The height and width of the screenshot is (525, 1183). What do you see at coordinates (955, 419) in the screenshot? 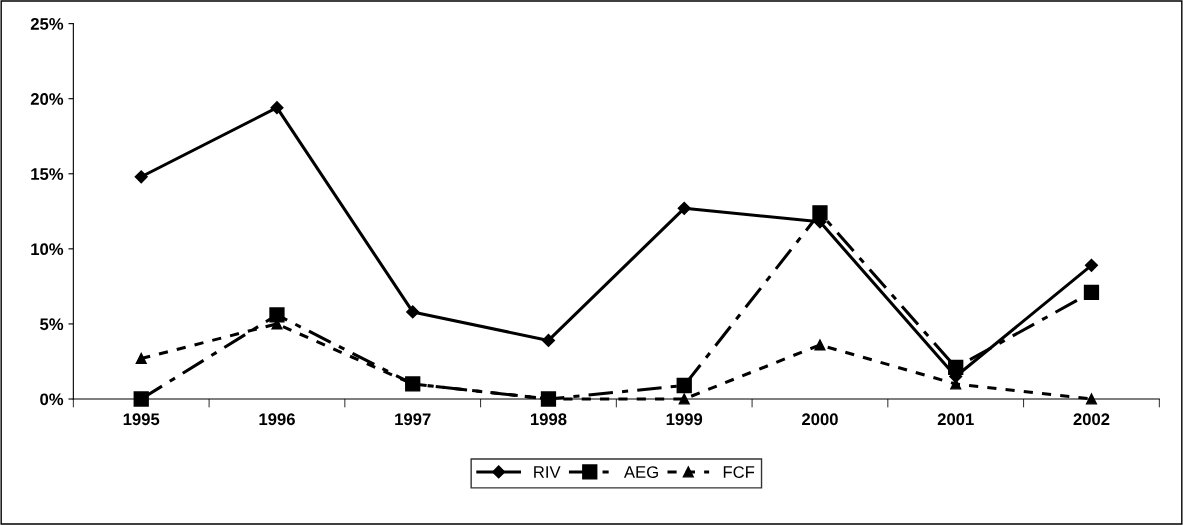
I see `x-tick-label: 2001` at bounding box center [955, 419].